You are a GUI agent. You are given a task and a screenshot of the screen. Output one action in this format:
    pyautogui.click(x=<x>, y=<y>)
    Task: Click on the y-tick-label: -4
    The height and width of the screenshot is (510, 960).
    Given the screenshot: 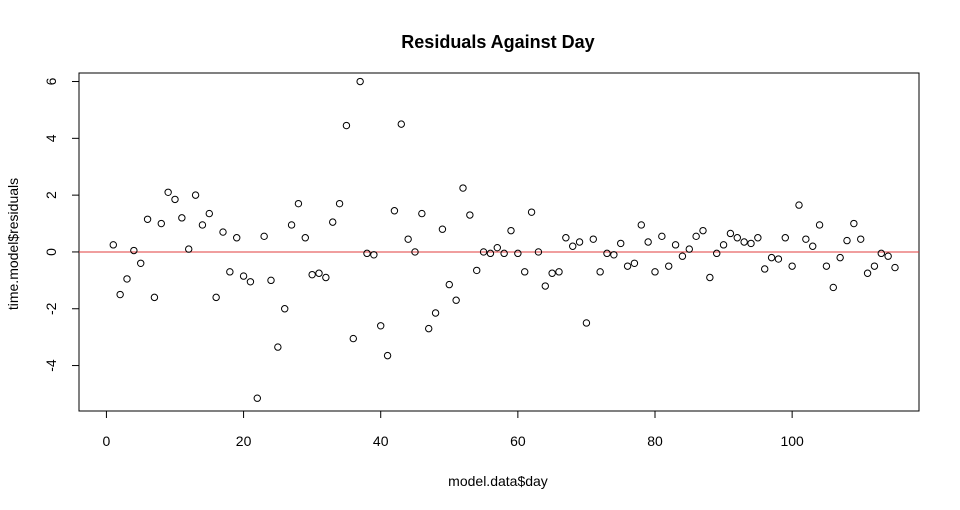 What is the action you would take?
    pyautogui.click(x=51, y=365)
    